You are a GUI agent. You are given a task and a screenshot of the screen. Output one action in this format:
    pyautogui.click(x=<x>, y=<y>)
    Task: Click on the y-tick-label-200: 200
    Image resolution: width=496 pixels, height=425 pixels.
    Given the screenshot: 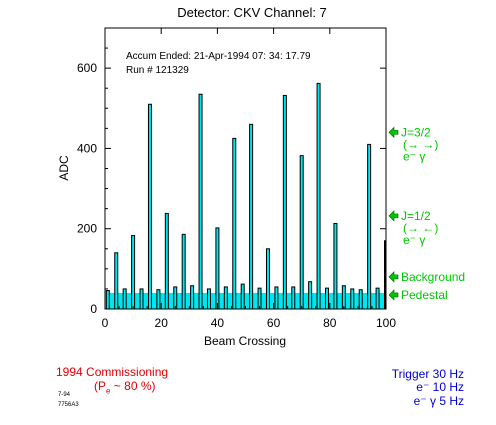 What is the action you would take?
    pyautogui.click(x=87, y=229)
    